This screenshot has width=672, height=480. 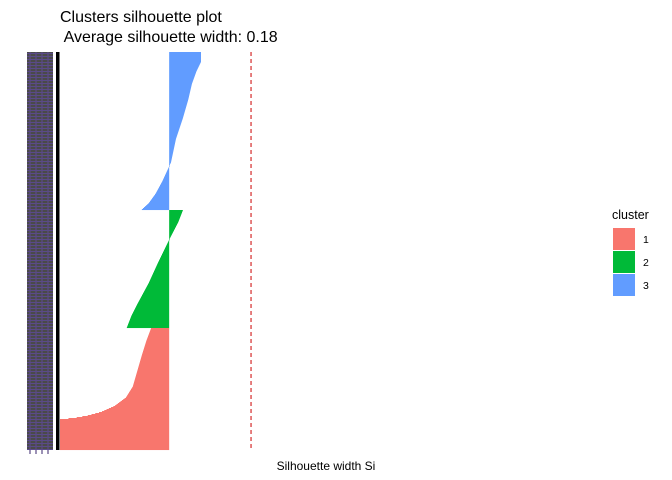 I want to click on legend-label-2: 2, so click(x=646, y=263).